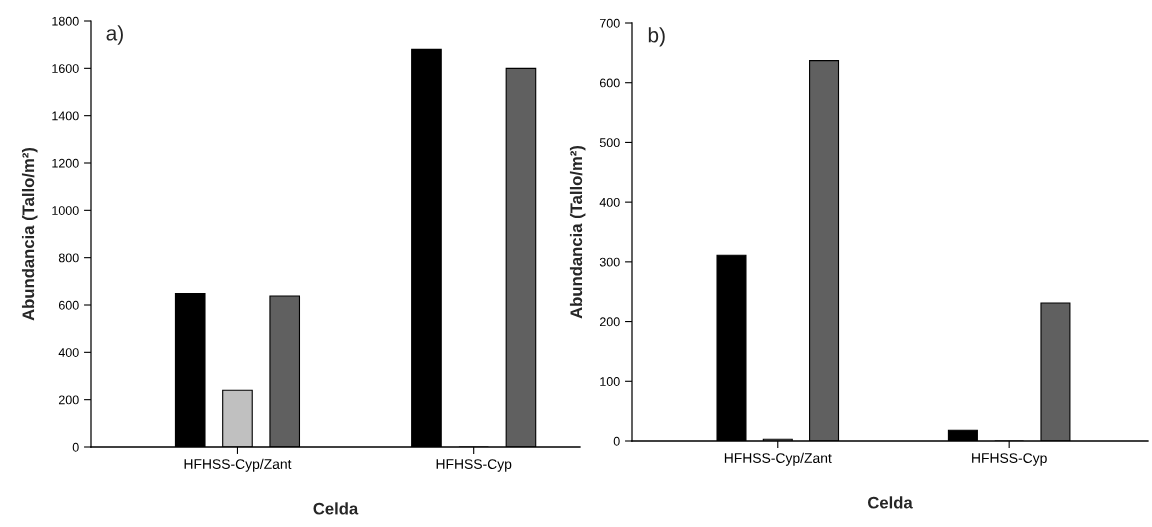  I want to click on y-tick-label: 100, so click(610, 381).